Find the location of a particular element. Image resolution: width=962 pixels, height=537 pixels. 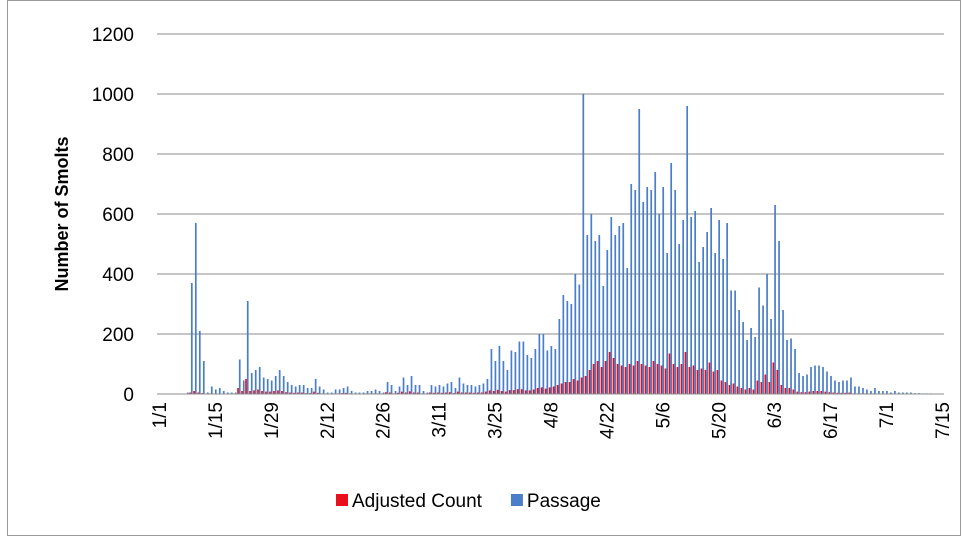

x-tick-label: 7/1 is located at coordinates (887, 415).